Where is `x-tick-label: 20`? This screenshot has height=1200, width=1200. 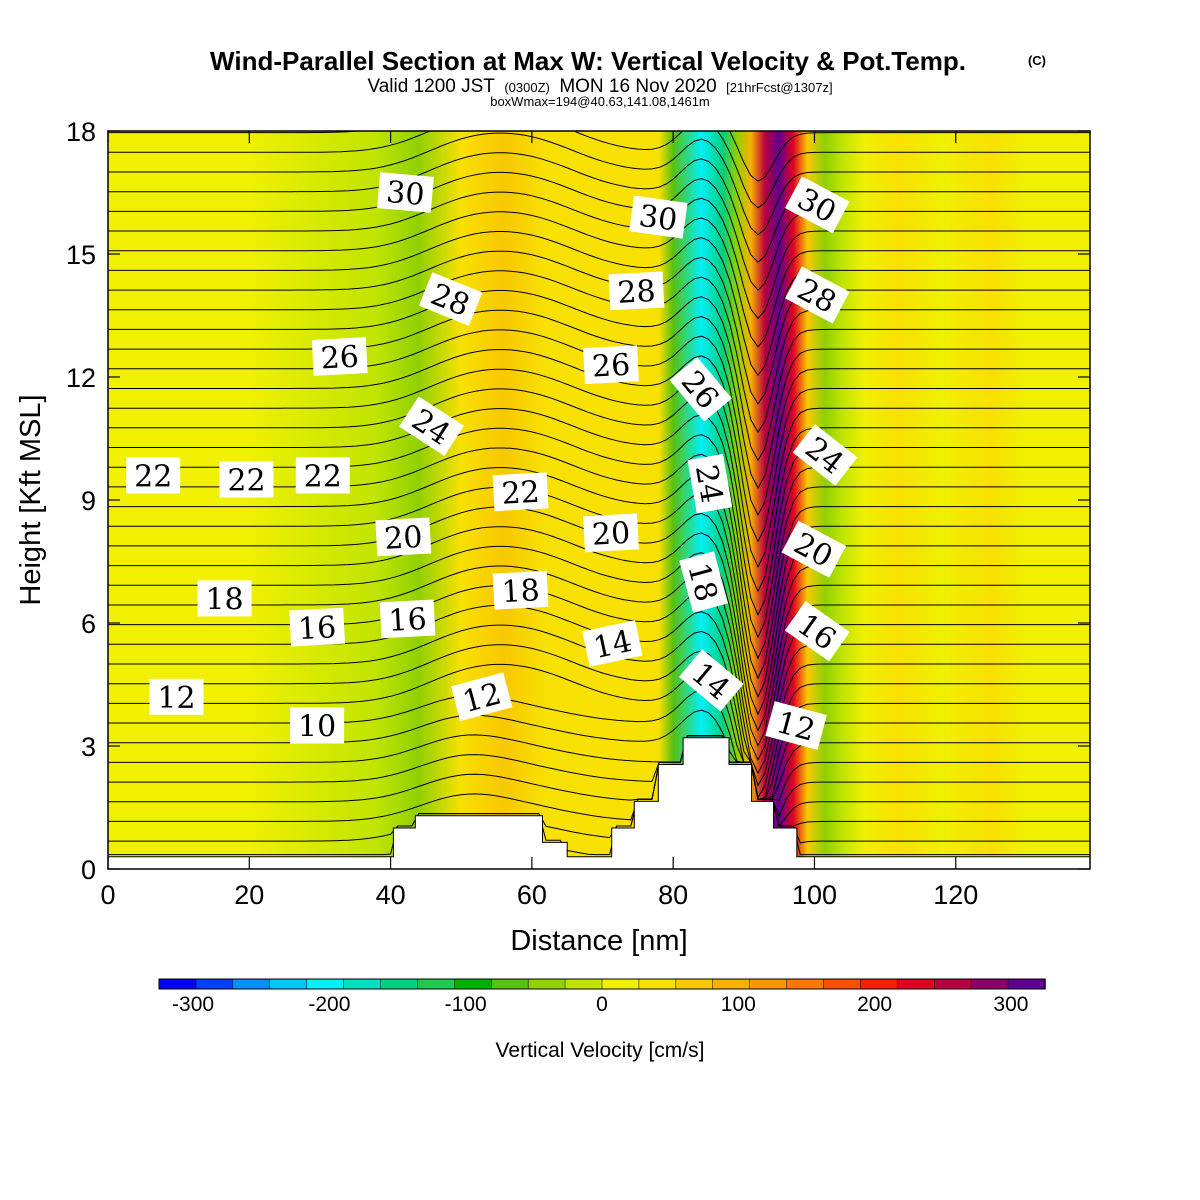
x-tick-label: 20 is located at coordinates (249, 895).